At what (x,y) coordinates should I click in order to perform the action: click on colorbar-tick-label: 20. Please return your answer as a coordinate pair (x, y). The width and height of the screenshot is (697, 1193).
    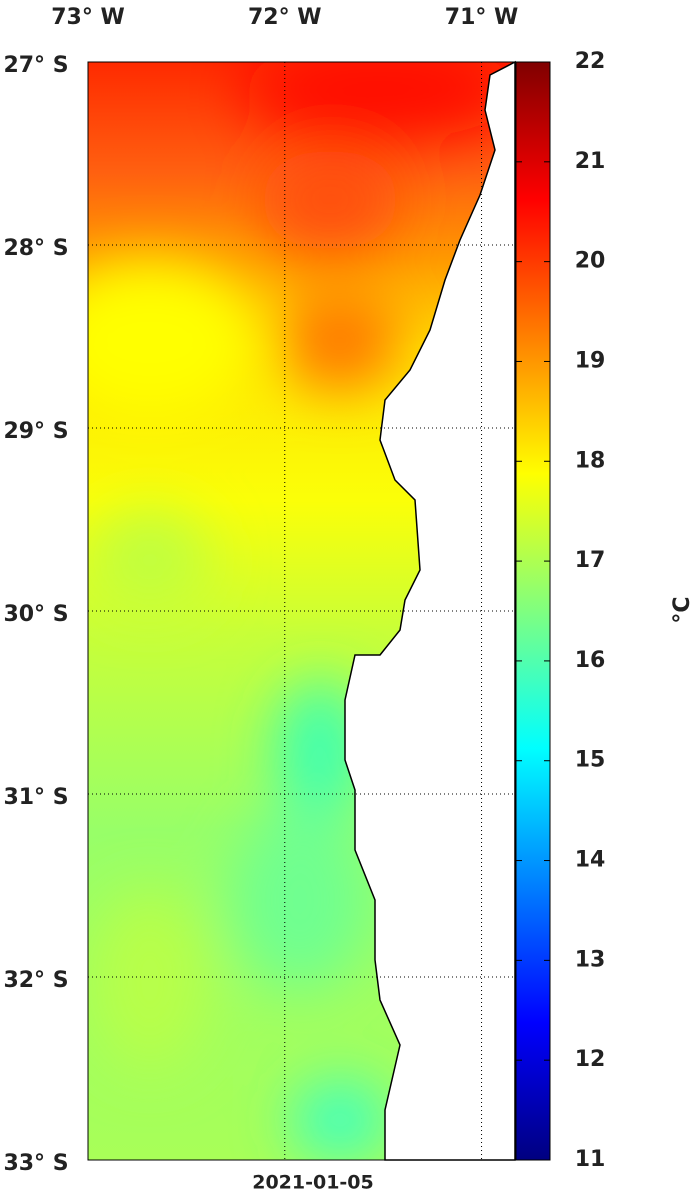
    Looking at the image, I should click on (590, 261).